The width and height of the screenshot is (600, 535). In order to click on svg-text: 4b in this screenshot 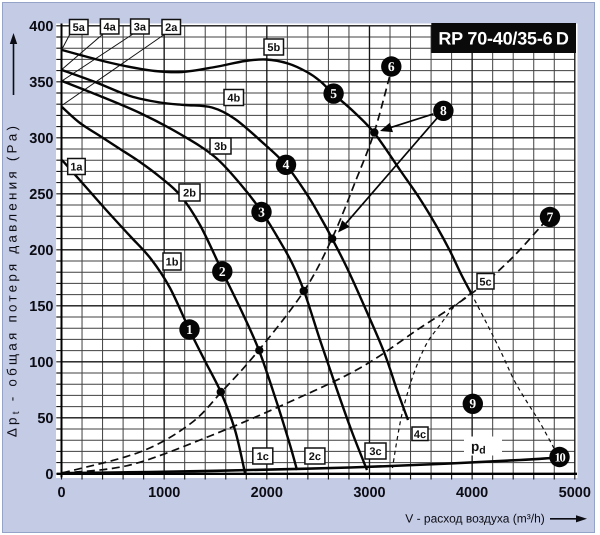, I will do `click(233, 99)`.